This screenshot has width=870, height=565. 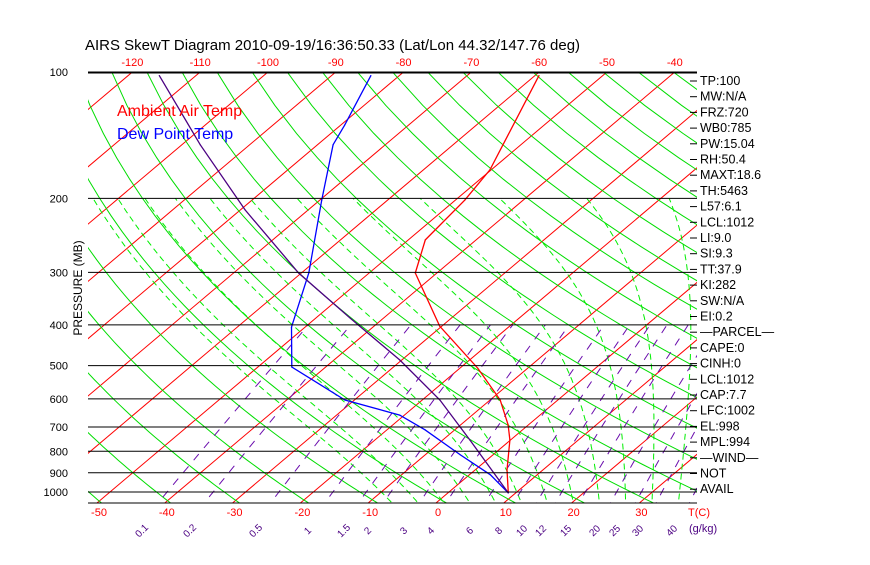 I want to click on bottom-temp-tick-label: -10, so click(x=370, y=513).